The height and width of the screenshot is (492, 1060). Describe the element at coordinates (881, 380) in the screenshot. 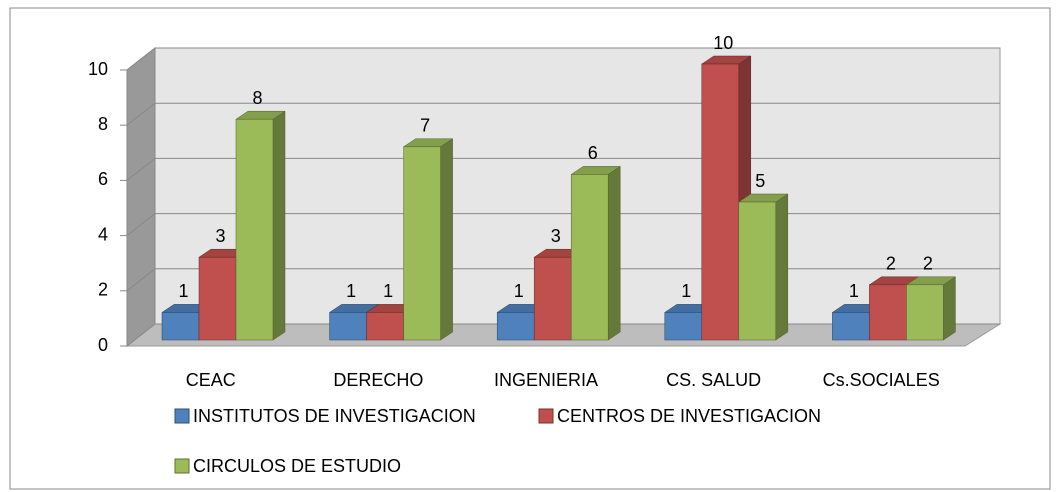

I see `x-tick-label: Cs.SOCIALES` at that location.